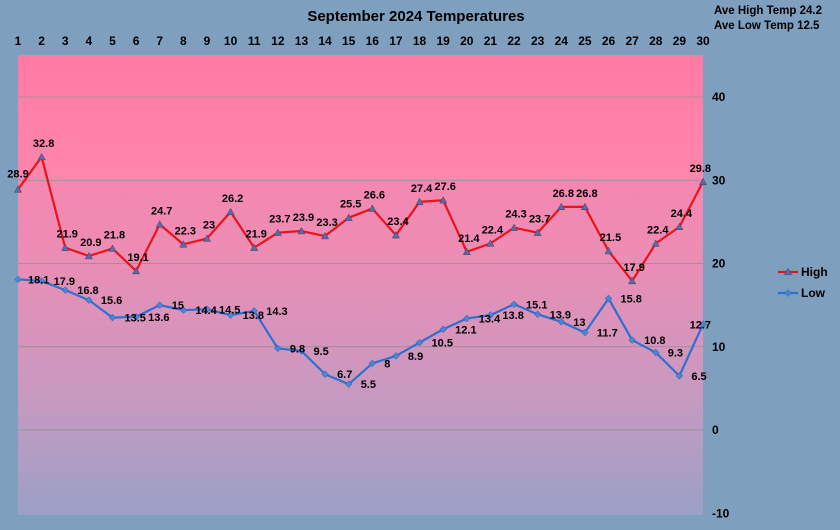  I want to click on data-label-high: 19.1, so click(137, 258).